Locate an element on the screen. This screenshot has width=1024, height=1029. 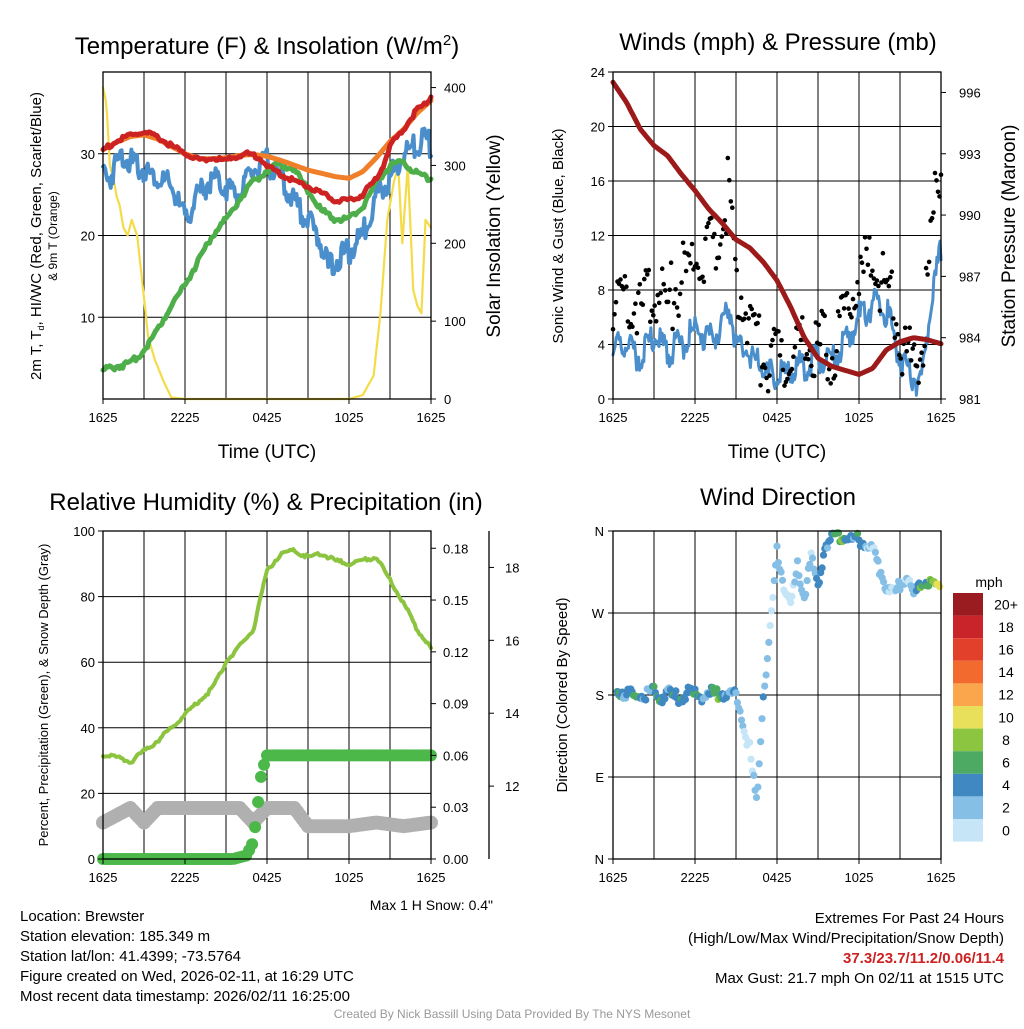
precip-ytick-label: 0.12 is located at coordinates (455, 652).